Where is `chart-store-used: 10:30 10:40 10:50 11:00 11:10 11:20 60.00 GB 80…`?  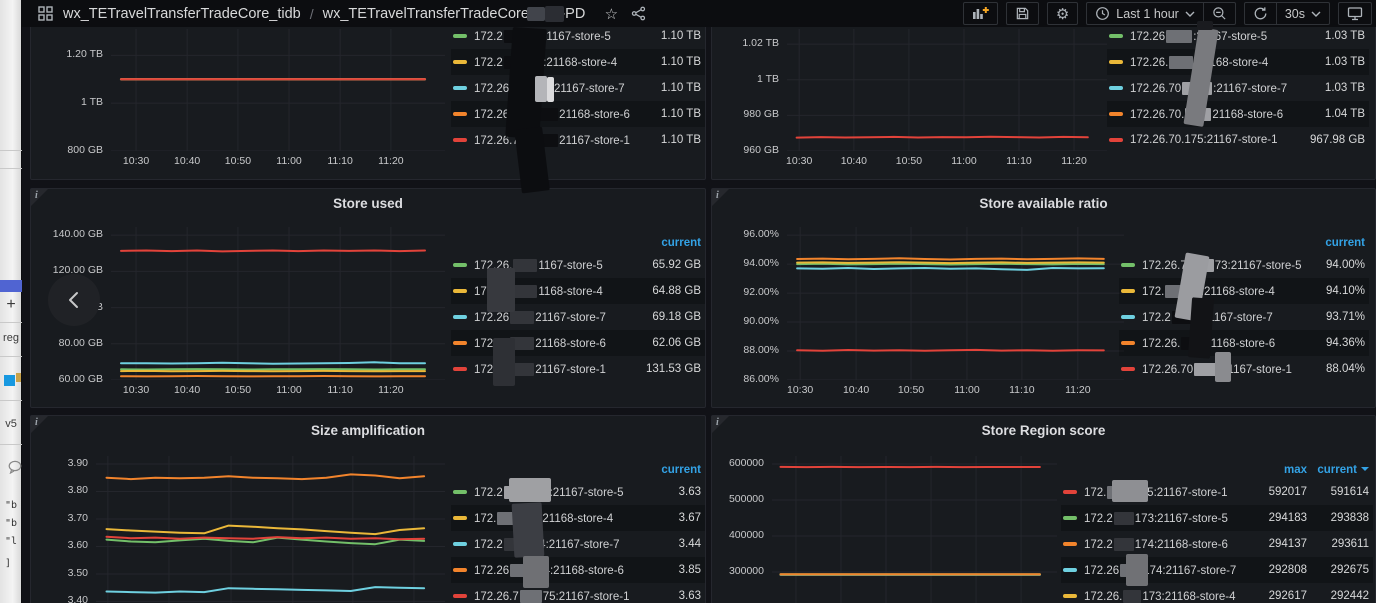
chart-store-used: 10:30 10:40 10:50 11:00 11:10 11:20 60.00 GB 80… is located at coordinates (243, 313).